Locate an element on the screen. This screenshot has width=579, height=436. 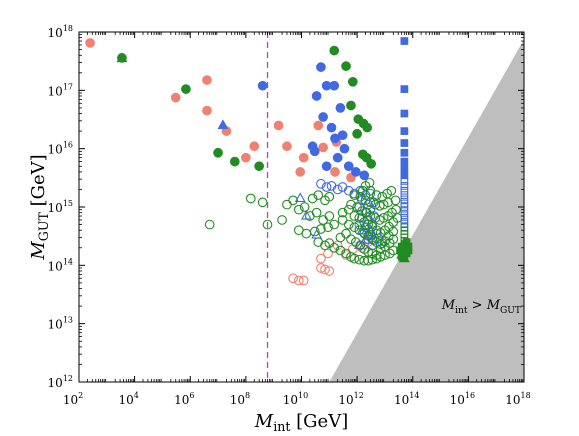
tick-label: 10⁴ is located at coordinates (128, 399).